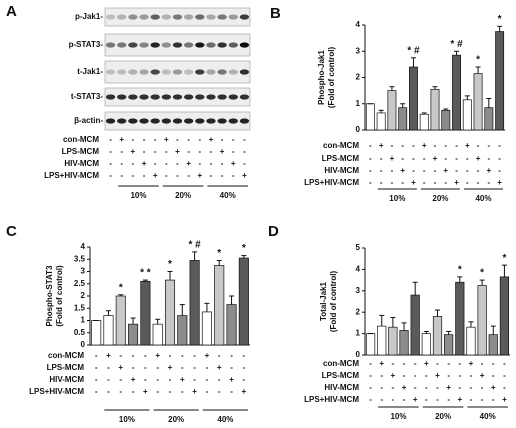 The height and width of the screenshot is (428, 516). Describe the element at coordinates (331, 399) in the screenshot. I see `condition-label: LPS+HIV-MCM` at that location.